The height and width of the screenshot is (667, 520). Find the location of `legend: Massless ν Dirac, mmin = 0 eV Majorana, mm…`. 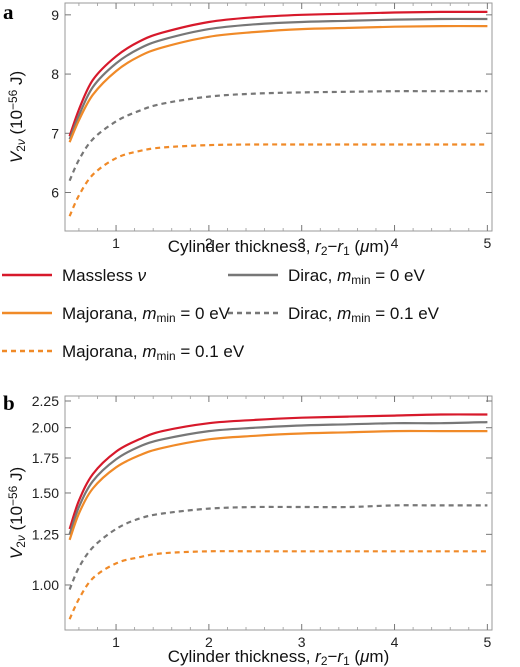

legend: Massless ν Dirac, mmin = 0 eV Majorana, mm… is located at coordinates (221, 314).